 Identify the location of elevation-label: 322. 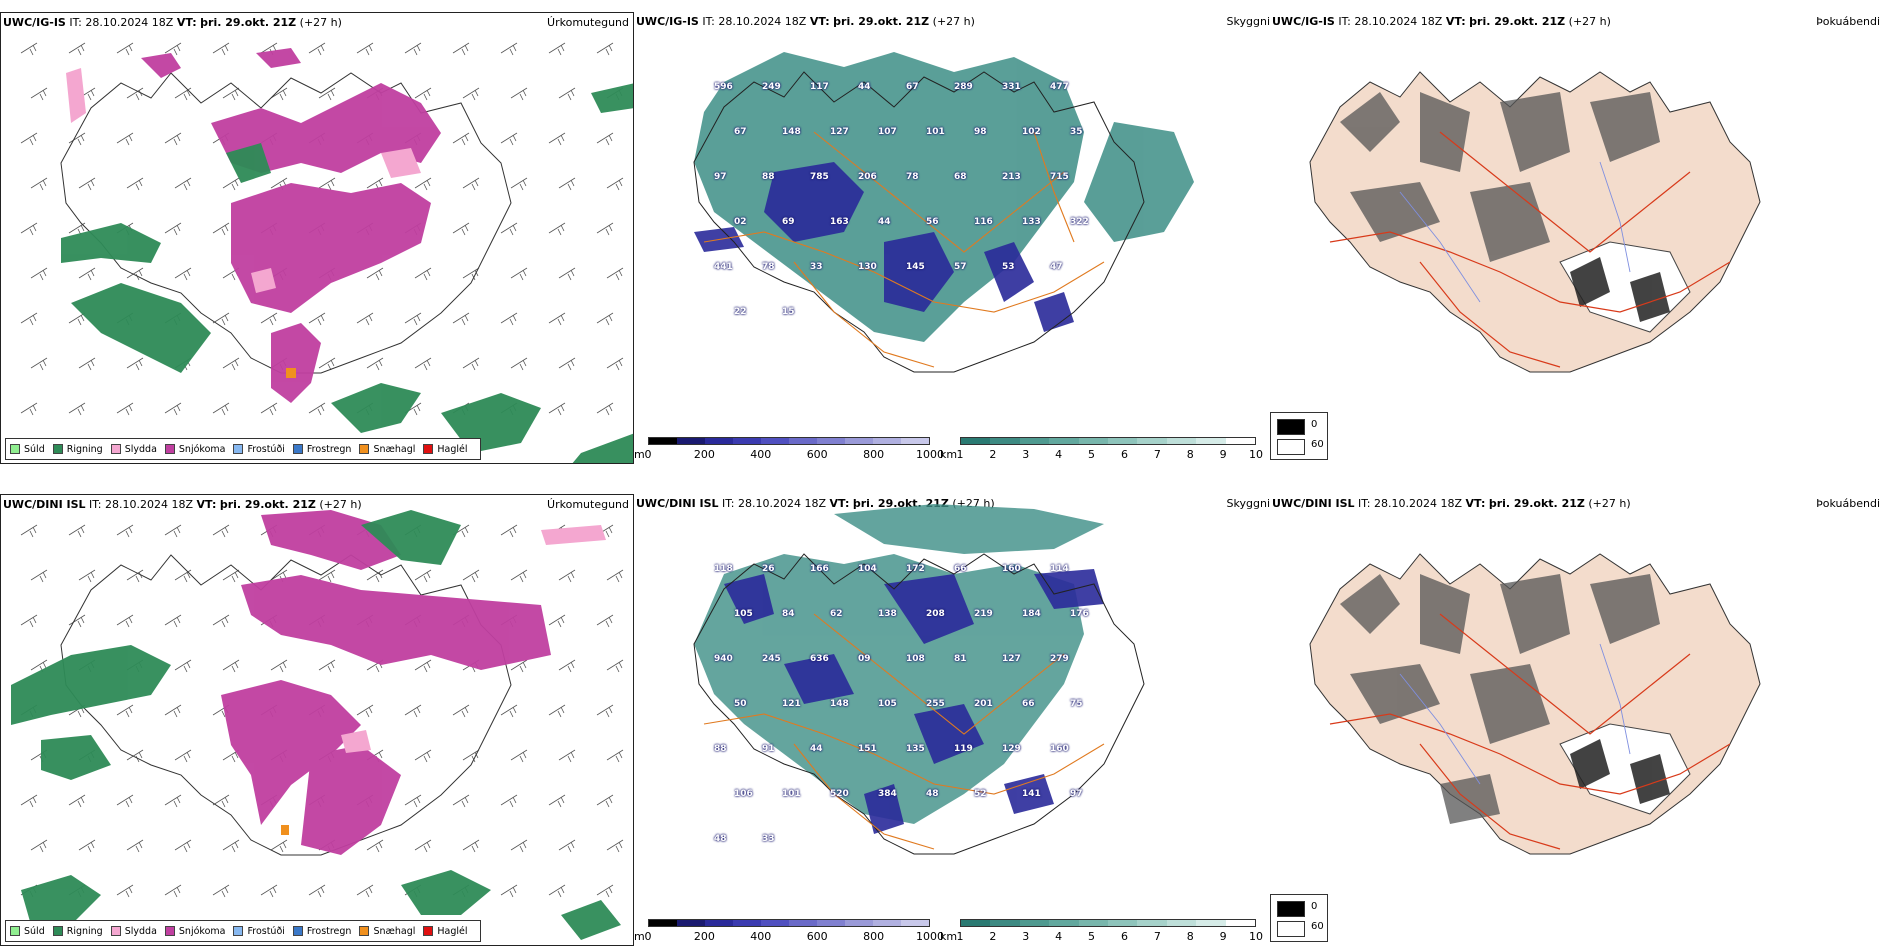
(1079, 222).